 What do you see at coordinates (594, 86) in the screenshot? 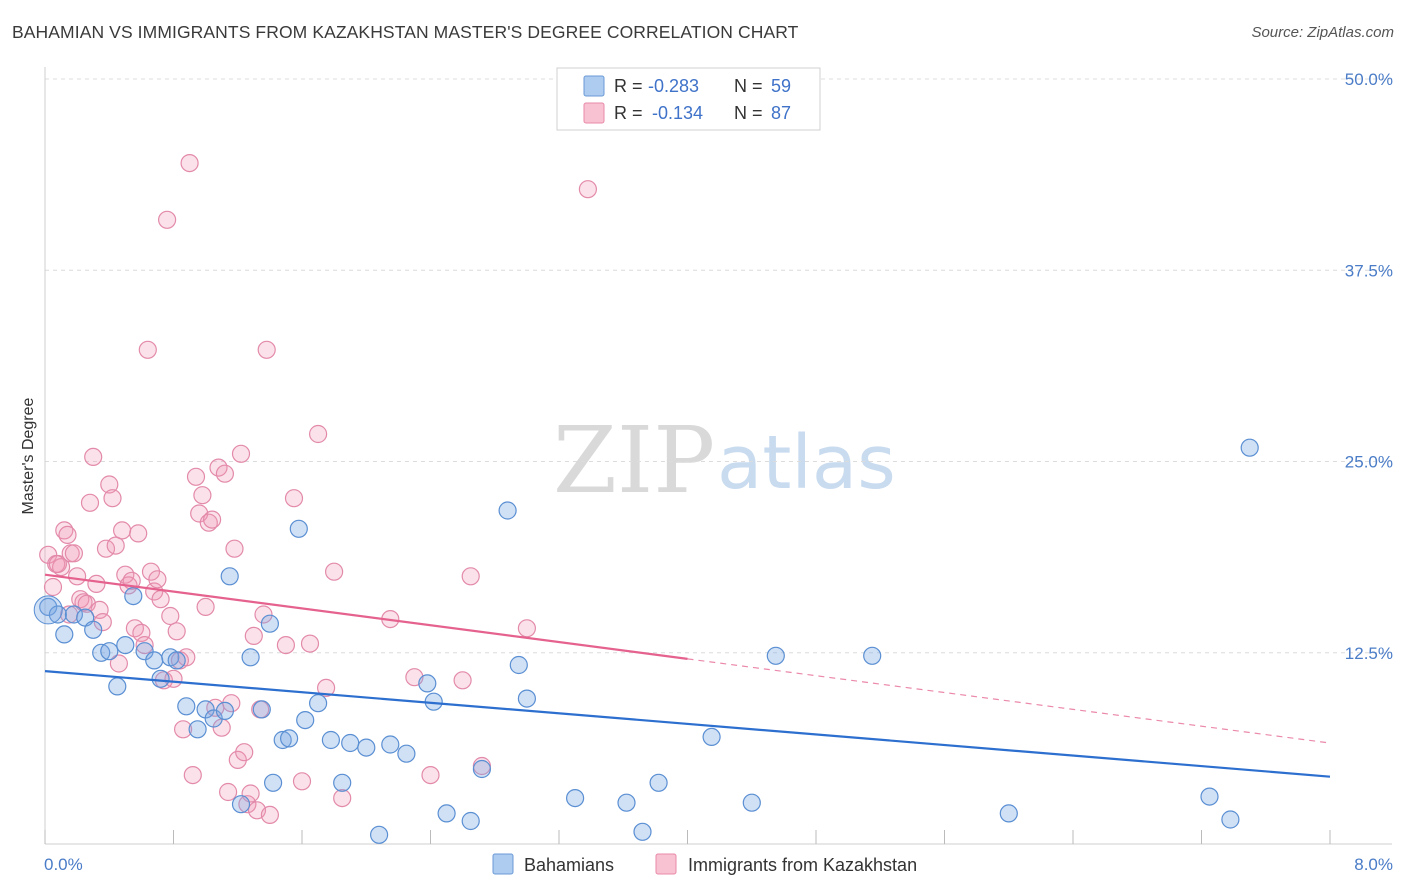
I see `legend-swatch-bahamians` at bounding box center [594, 86].